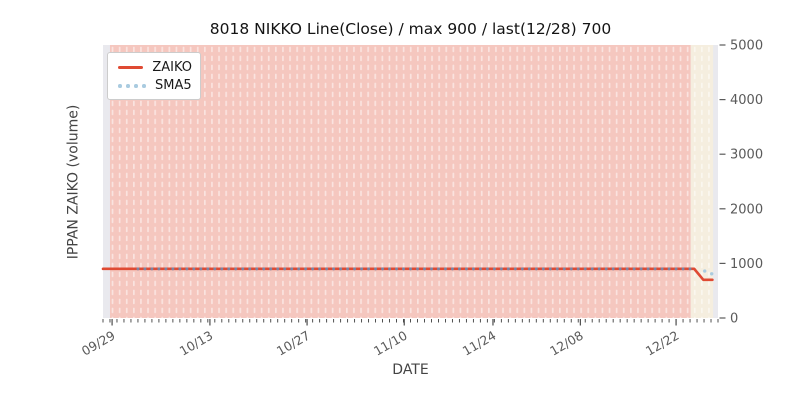 The height and width of the screenshot is (400, 800). I want to click on legend-item-zaiko: ZAIKO, so click(155, 67).